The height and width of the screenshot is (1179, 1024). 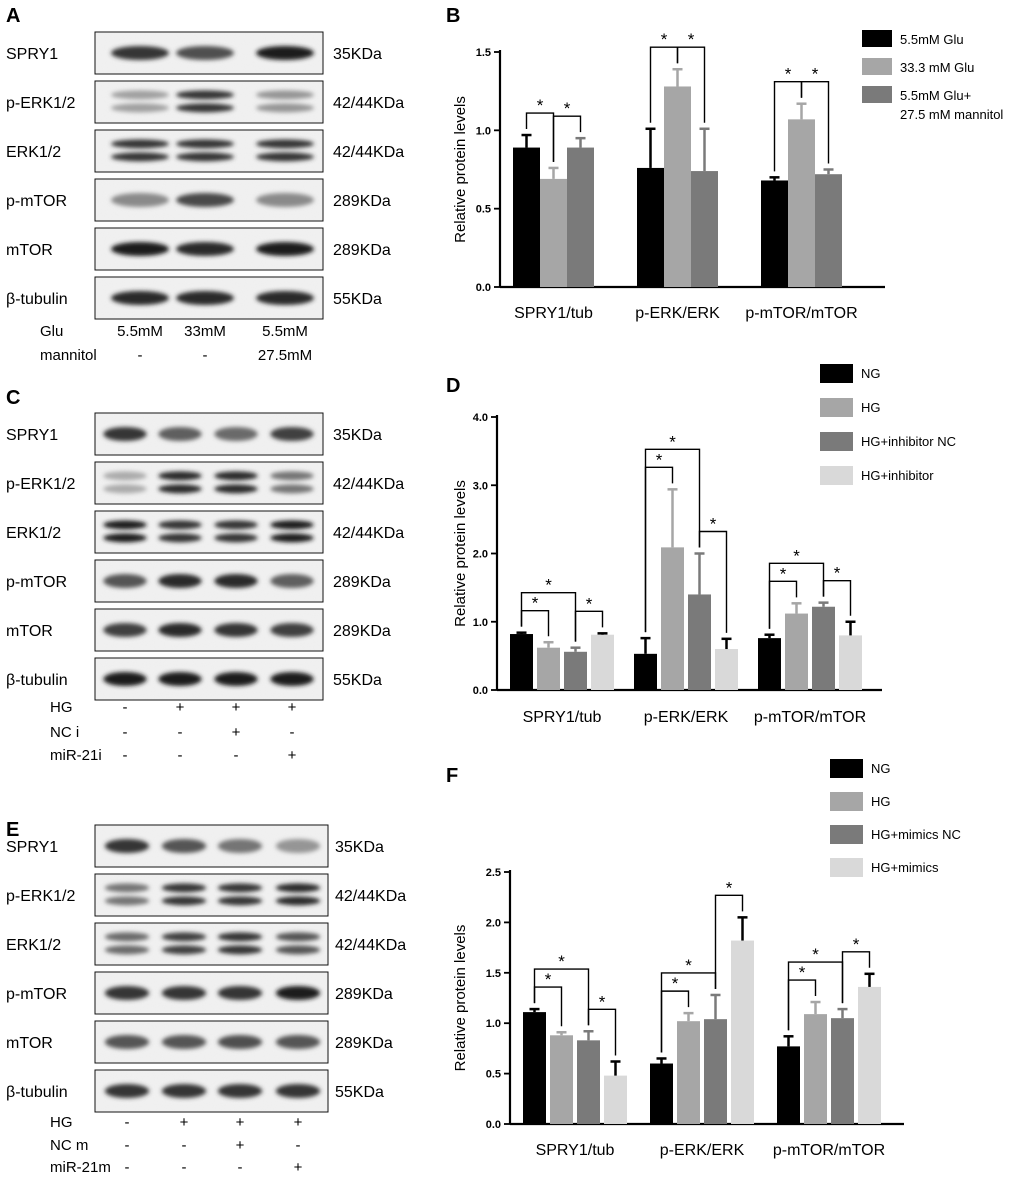 What do you see at coordinates (881, 768) in the screenshot?
I see `legend-label: NG` at bounding box center [881, 768].